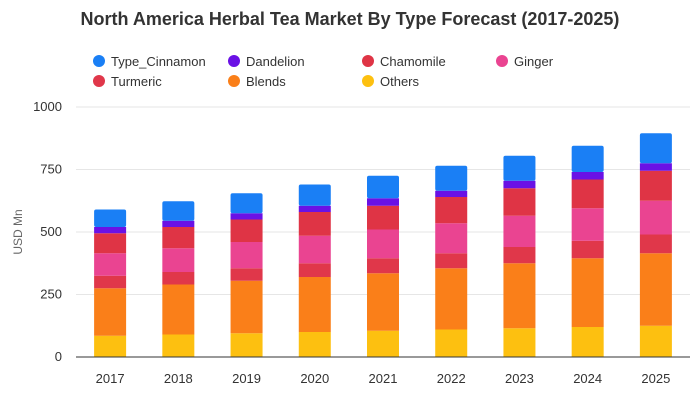  I want to click on legend-item-others: Others, so click(391, 81).